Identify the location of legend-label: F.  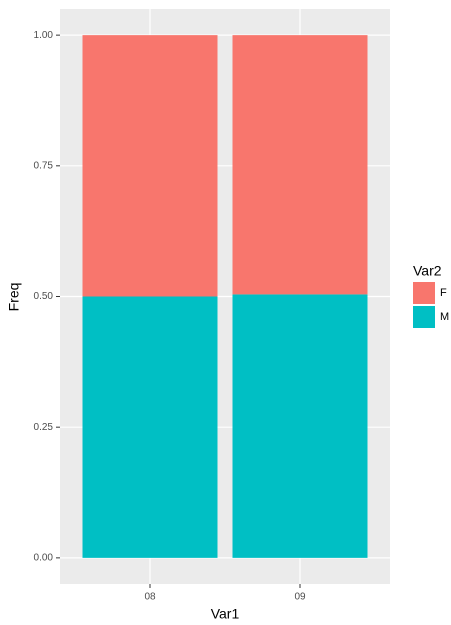
(443, 293).